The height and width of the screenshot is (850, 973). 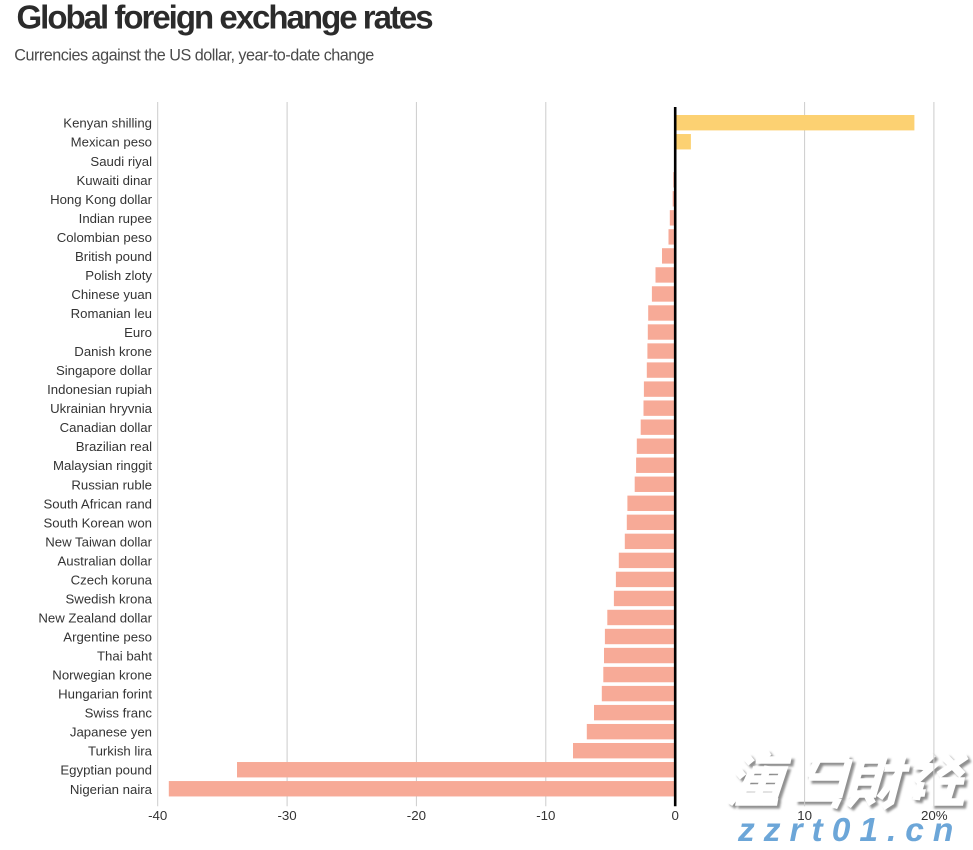 What do you see at coordinates (934, 815) in the screenshot?
I see `svg-text: 20%` at bounding box center [934, 815].